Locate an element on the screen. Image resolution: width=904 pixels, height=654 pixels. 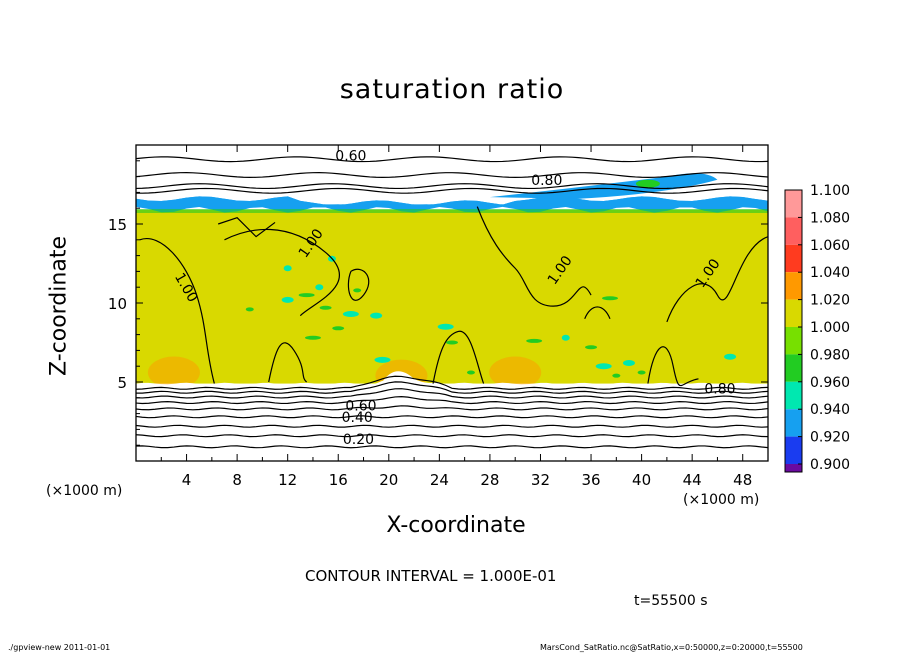
y-tick-label: 15 is located at coordinates (117, 225).